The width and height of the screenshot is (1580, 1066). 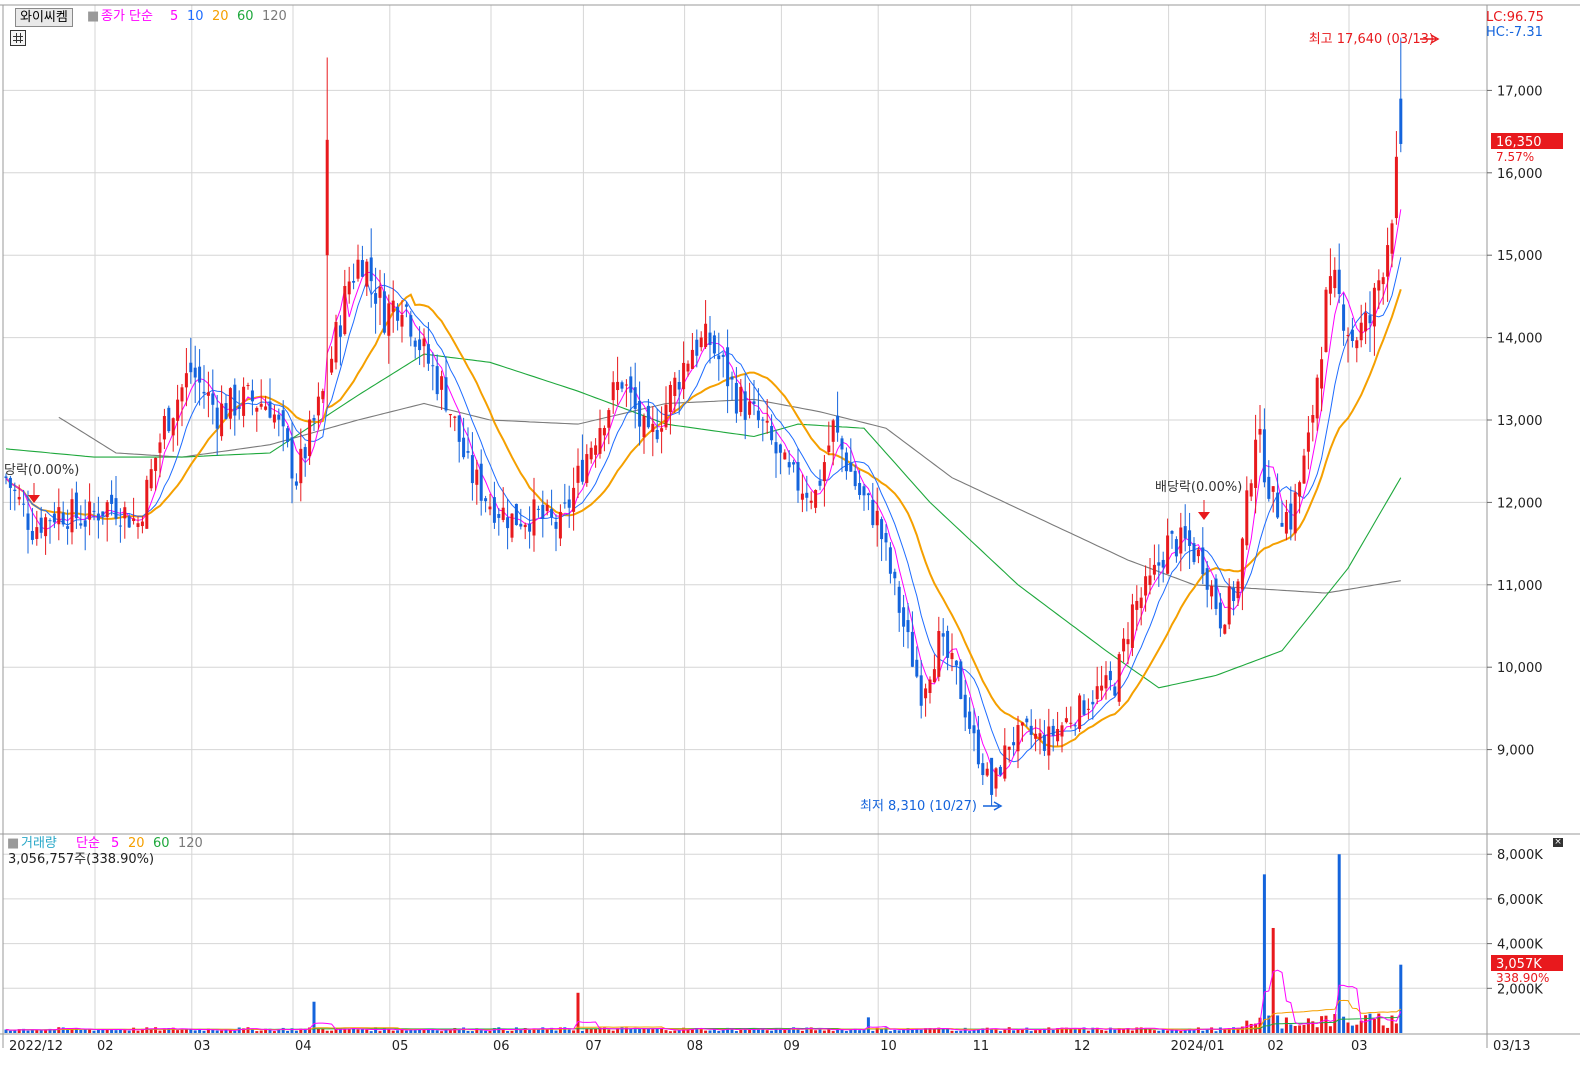 What do you see at coordinates (127, 16) in the screenshot?
I see `price-legend-label: 종가 단순` at bounding box center [127, 16].